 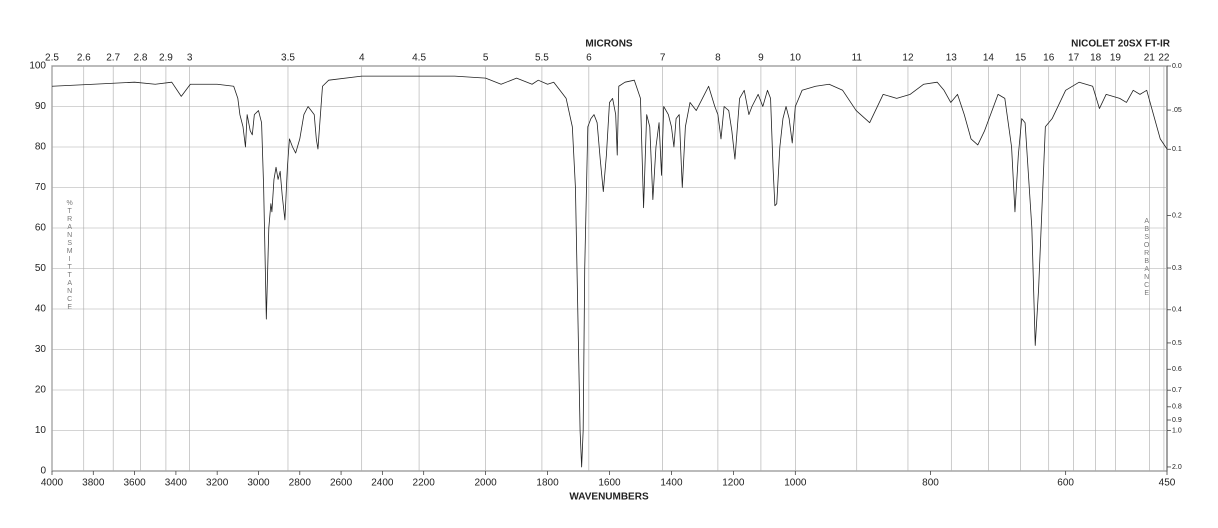 What do you see at coordinates (542, 58) in the screenshot?
I see `x2-tick-label: 5.5` at bounding box center [542, 58].